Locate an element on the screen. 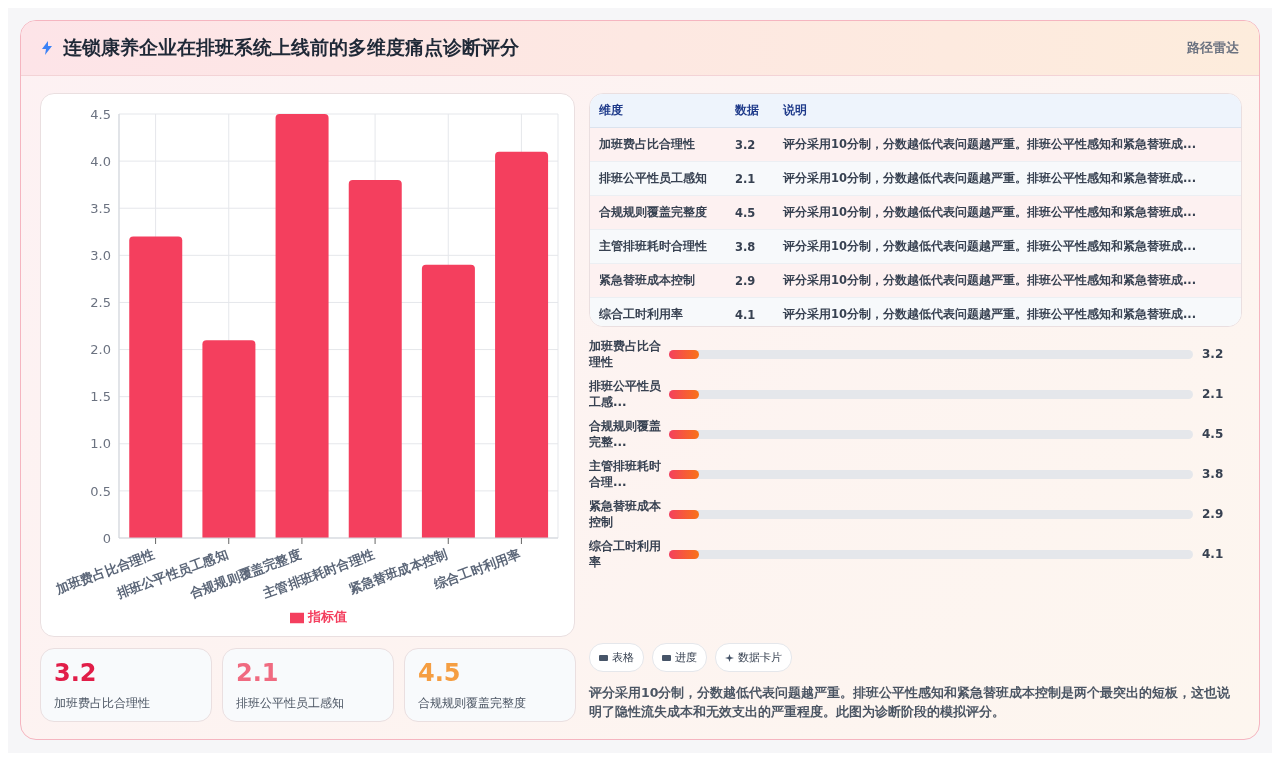 The height and width of the screenshot is (761, 1280). y-tick-label: 2.5 is located at coordinates (100, 303).